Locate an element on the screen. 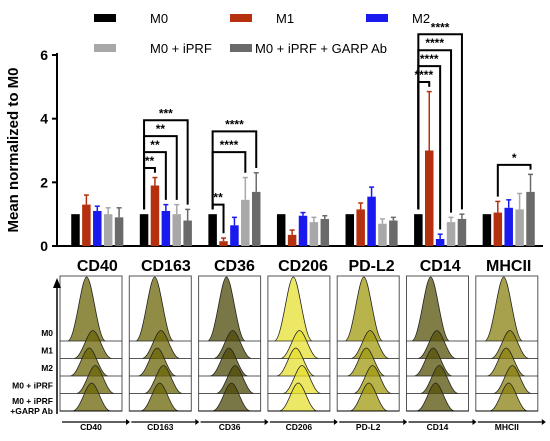 The width and height of the screenshot is (550, 441). y-tick-label: 4 is located at coordinates (44, 119).